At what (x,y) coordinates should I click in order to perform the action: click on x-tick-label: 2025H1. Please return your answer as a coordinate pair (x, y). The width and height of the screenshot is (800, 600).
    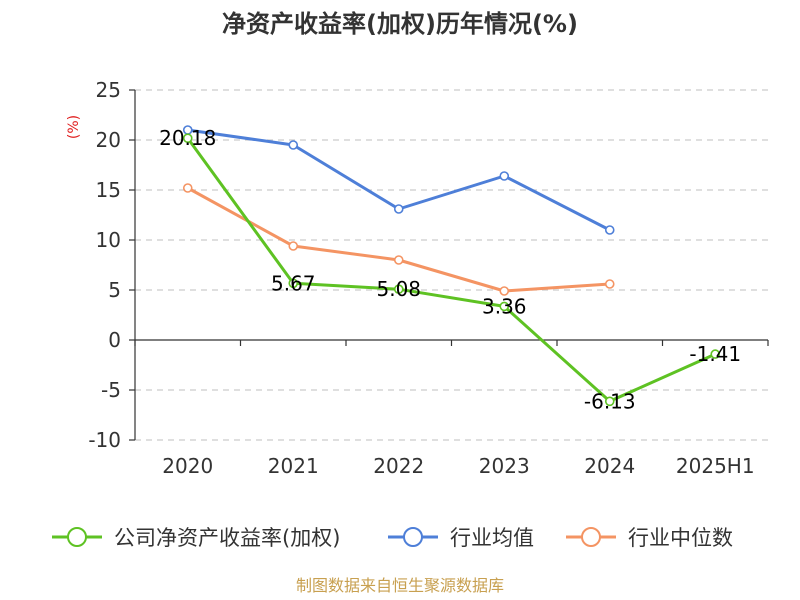
    Looking at the image, I should click on (715, 466).